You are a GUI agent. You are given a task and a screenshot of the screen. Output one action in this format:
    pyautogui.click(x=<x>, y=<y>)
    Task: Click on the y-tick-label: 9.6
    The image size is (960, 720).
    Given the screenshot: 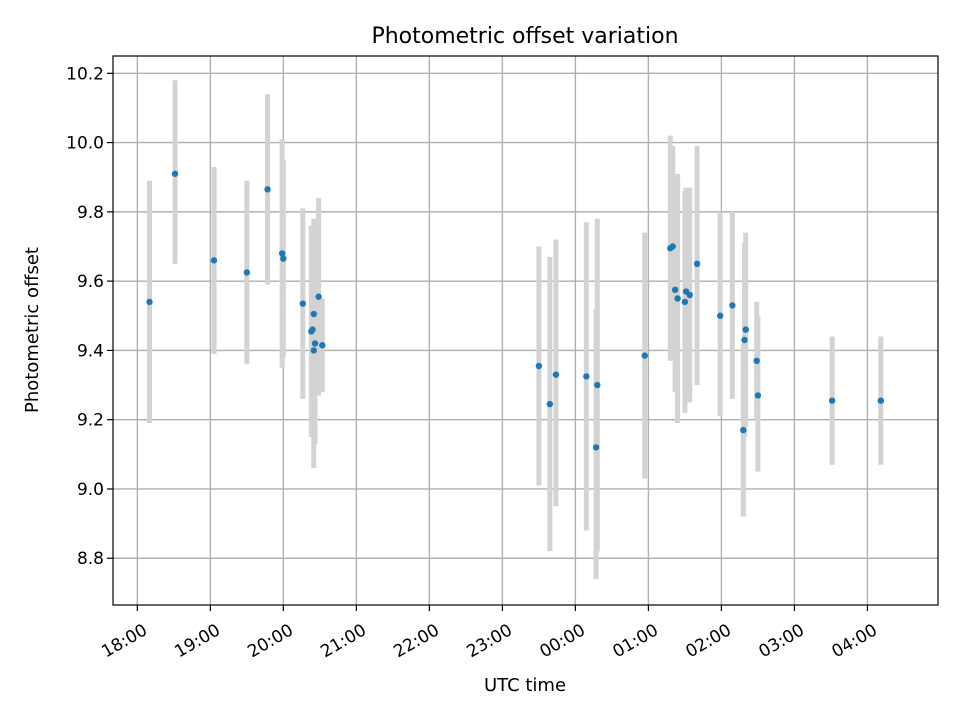 What is the action you would take?
    pyautogui.click(x=90, y=282)
    